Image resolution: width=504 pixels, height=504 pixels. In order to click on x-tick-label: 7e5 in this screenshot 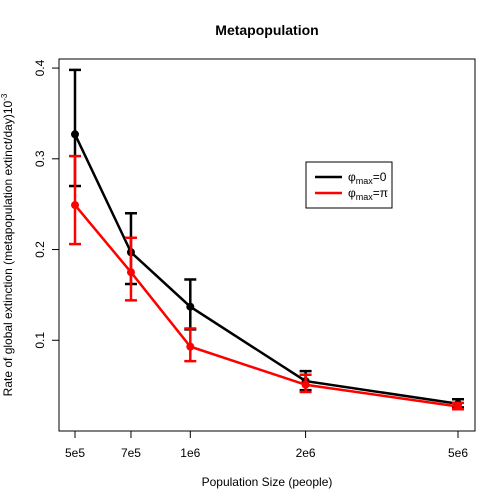, I will do `click(131, 453)`.